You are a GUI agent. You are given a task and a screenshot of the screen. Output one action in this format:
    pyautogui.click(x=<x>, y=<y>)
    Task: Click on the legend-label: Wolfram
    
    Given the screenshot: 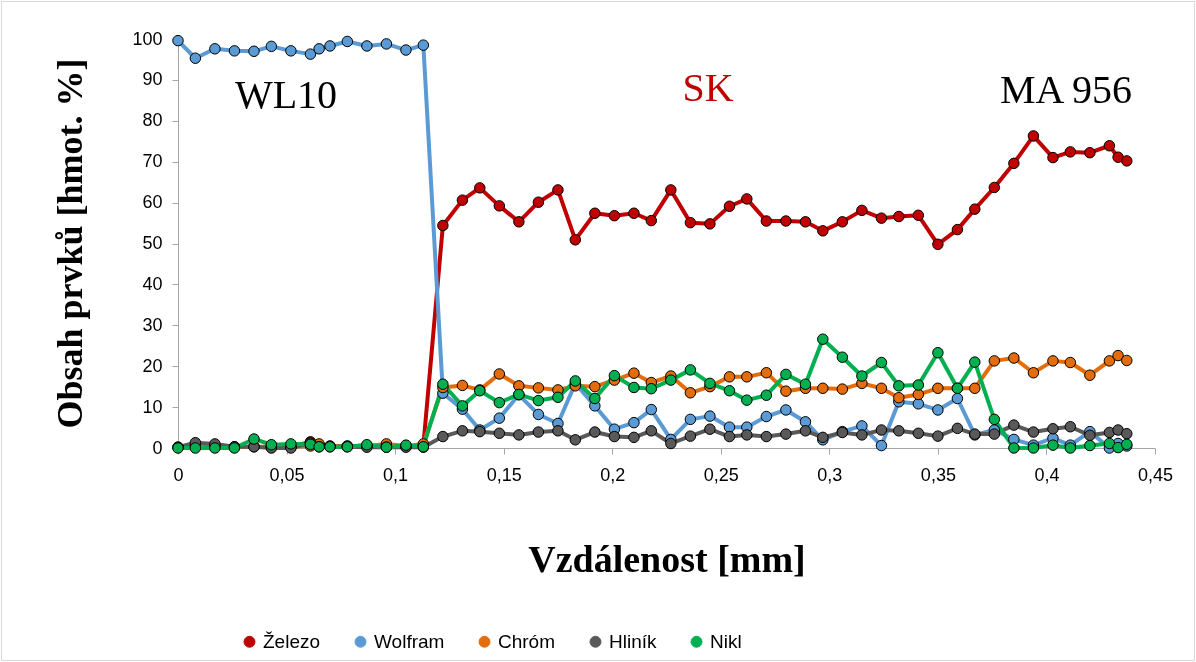 What is the action you would take?
    pyautogui.click(x=409, y=641)
    